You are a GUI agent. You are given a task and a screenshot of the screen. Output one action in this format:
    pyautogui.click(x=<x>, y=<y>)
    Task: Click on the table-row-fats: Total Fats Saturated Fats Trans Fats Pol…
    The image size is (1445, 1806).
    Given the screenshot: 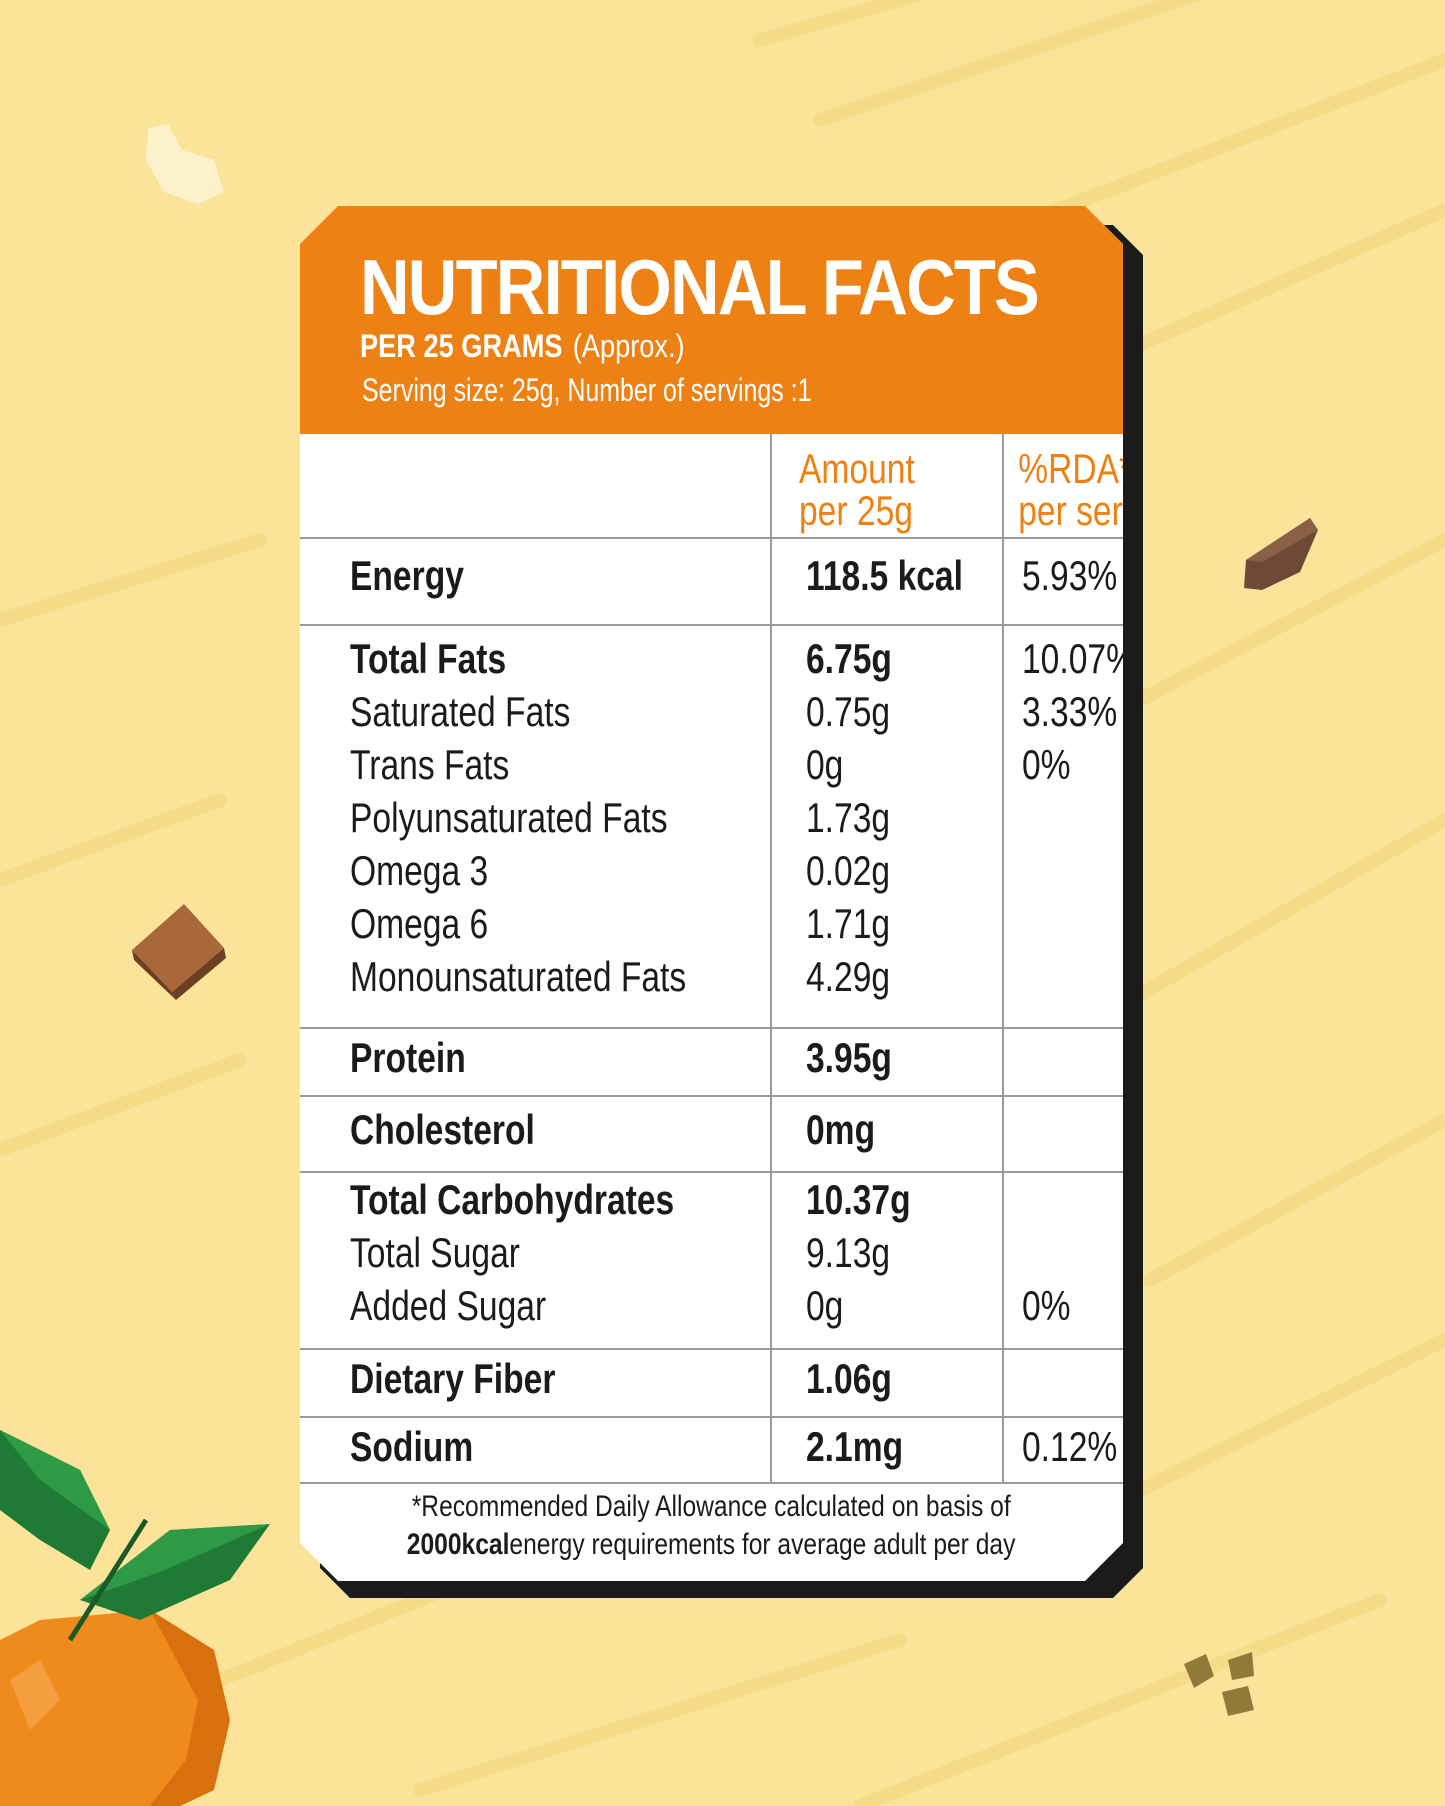 What is the action you would take?
    pyautogui.click(x=718, y=827)
    